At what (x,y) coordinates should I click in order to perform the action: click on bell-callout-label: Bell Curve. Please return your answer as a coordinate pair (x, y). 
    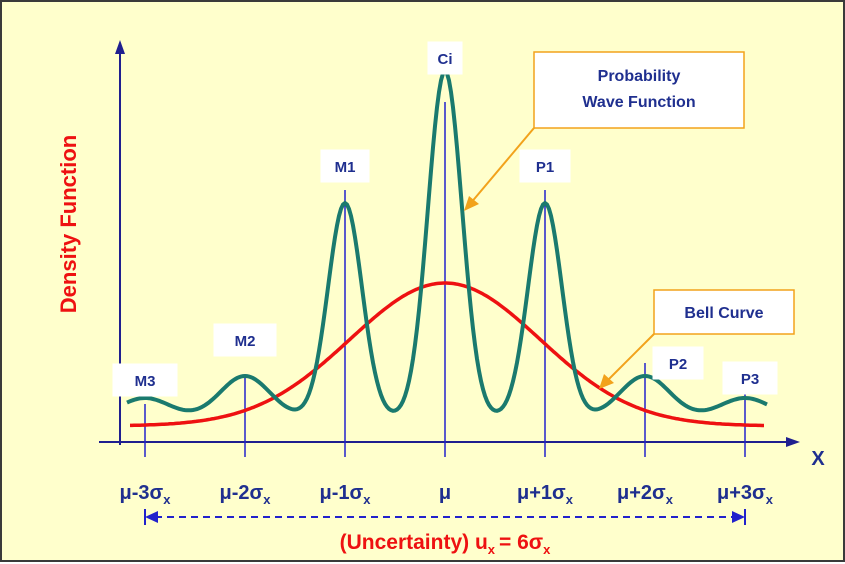
    Looking at the image, I should click on (723, 313).